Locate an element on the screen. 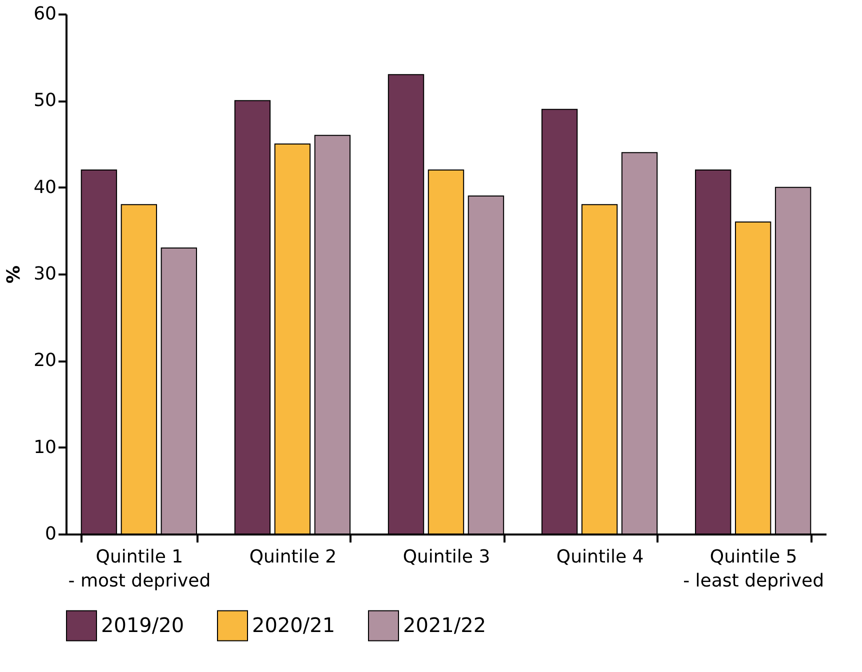 The height and width of the screenshot is (672, 862). legend-label: 2020/21 is located at coordinates (294, 624).